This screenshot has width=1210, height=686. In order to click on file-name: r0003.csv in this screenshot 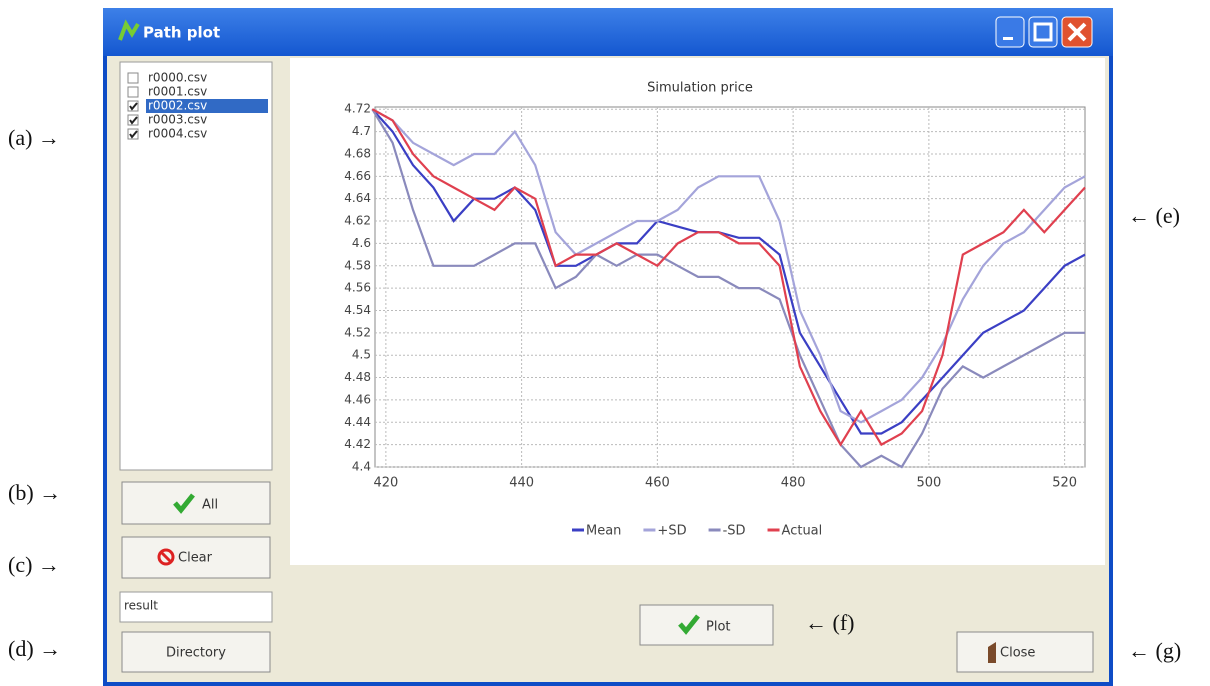, I will do `click(177, 120)`.